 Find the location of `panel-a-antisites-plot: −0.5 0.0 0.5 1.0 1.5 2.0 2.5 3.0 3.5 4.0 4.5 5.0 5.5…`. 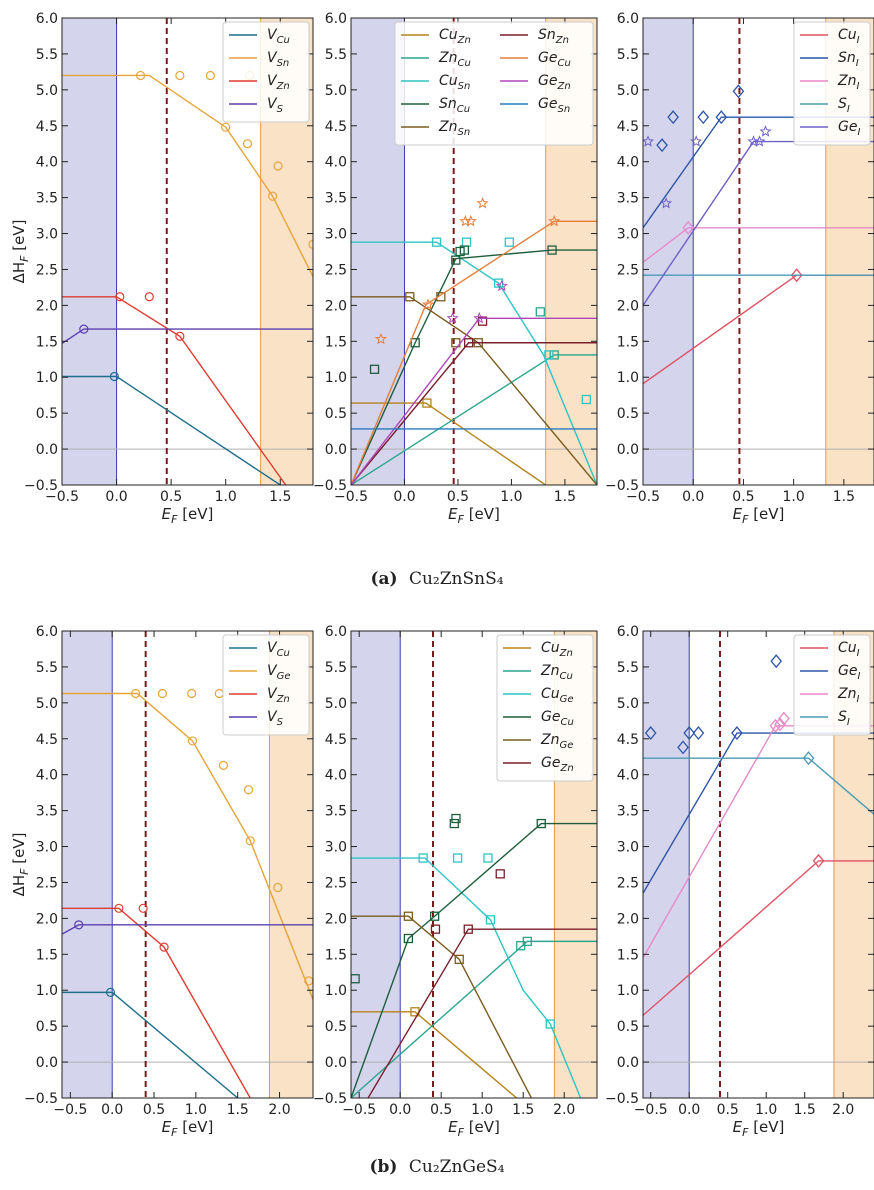

panel-a-antisites-plot: −0.5 0.0 0.5 1.0 1.5 2.0 2.5 3.0 3.5 4.0 4.5 5.0 5.5… is located at coordinates (455, 268).